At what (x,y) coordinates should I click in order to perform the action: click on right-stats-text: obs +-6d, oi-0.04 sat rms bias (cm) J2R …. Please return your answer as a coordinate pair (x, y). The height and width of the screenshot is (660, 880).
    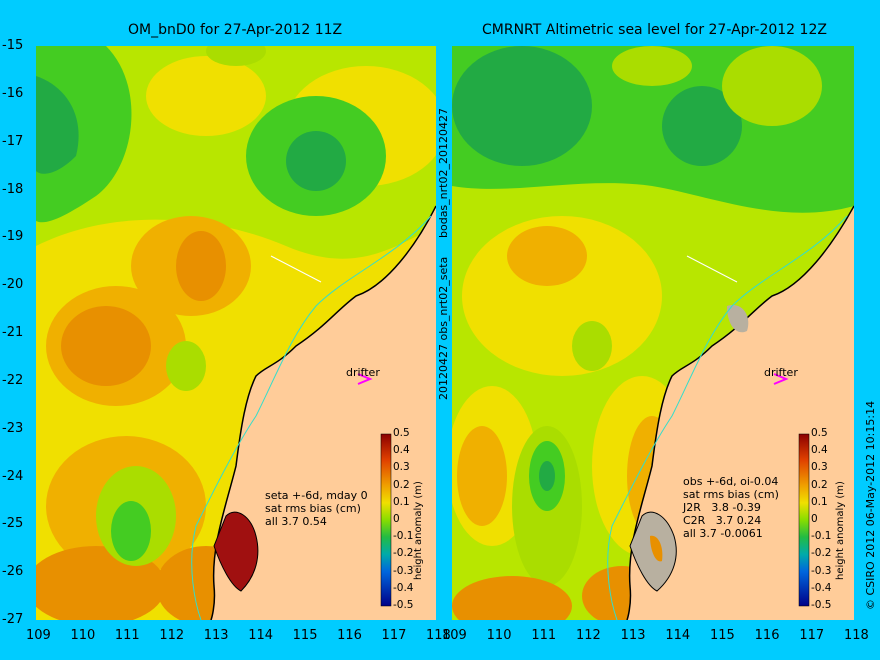
    Looking at the image, I should click on (731, 507).